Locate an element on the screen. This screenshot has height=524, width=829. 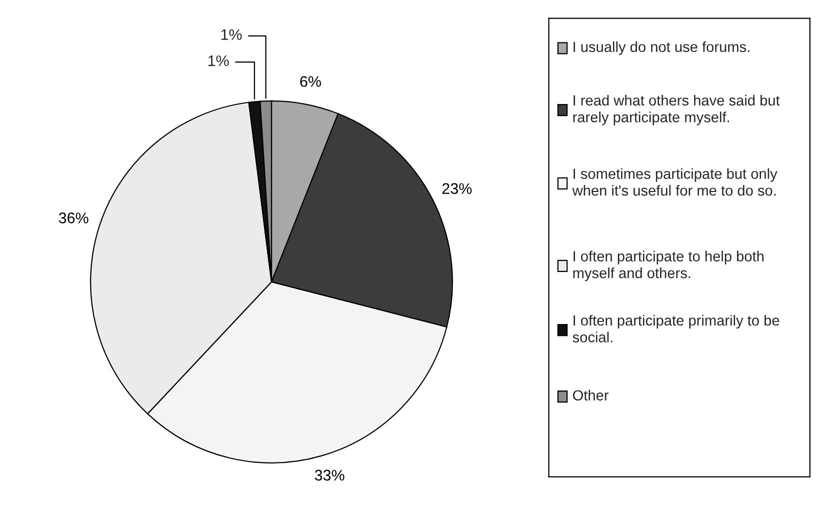
data-label: 6% is located at coordinates (310, 81).